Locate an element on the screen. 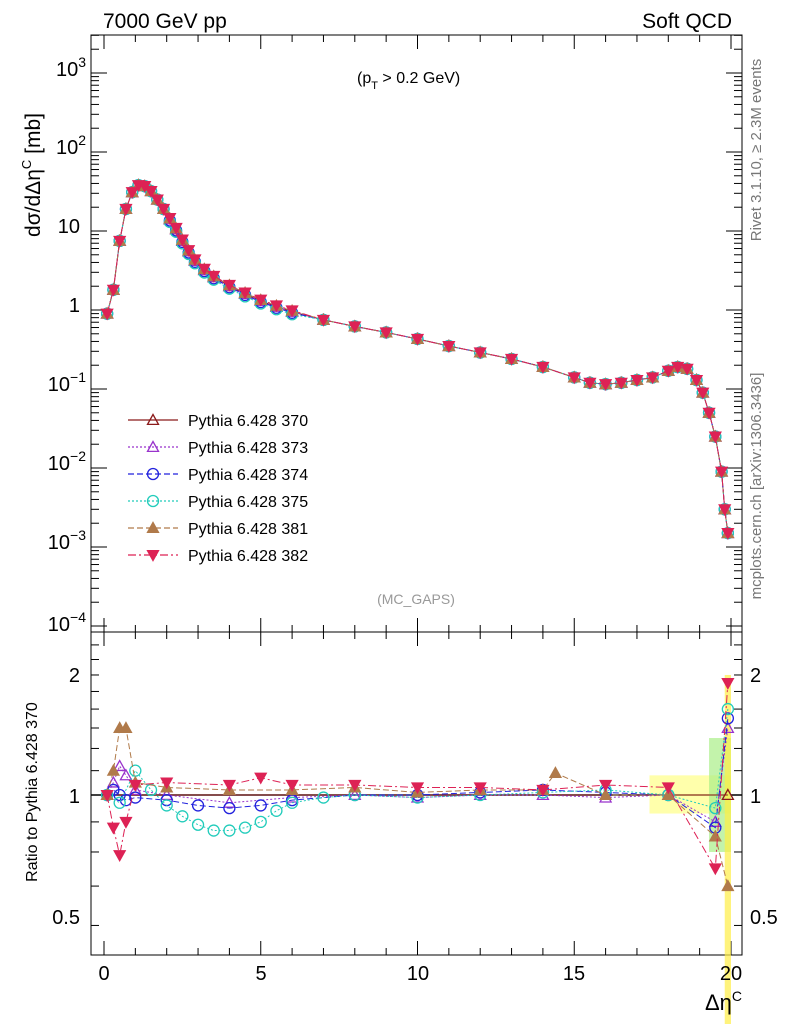 The width and height of the screenshot is (786, 1024). header-left: 7000 GeV pp is located at coordinates (165, 21).